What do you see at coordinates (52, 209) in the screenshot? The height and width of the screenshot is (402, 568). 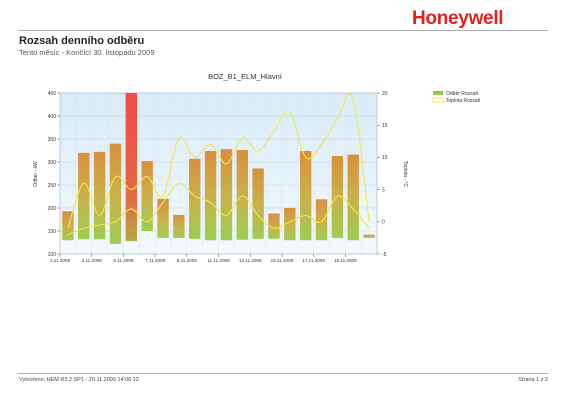 I see `y-tick-label: 200` at bounding box center [52, 209].